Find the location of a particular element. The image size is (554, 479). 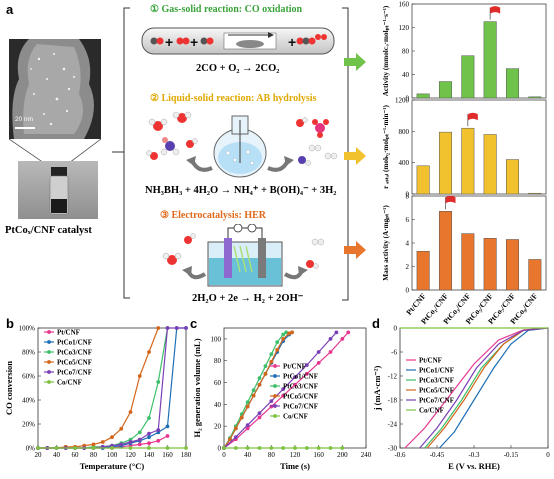

arrow-to-activity is located at coordinates (355, 62).